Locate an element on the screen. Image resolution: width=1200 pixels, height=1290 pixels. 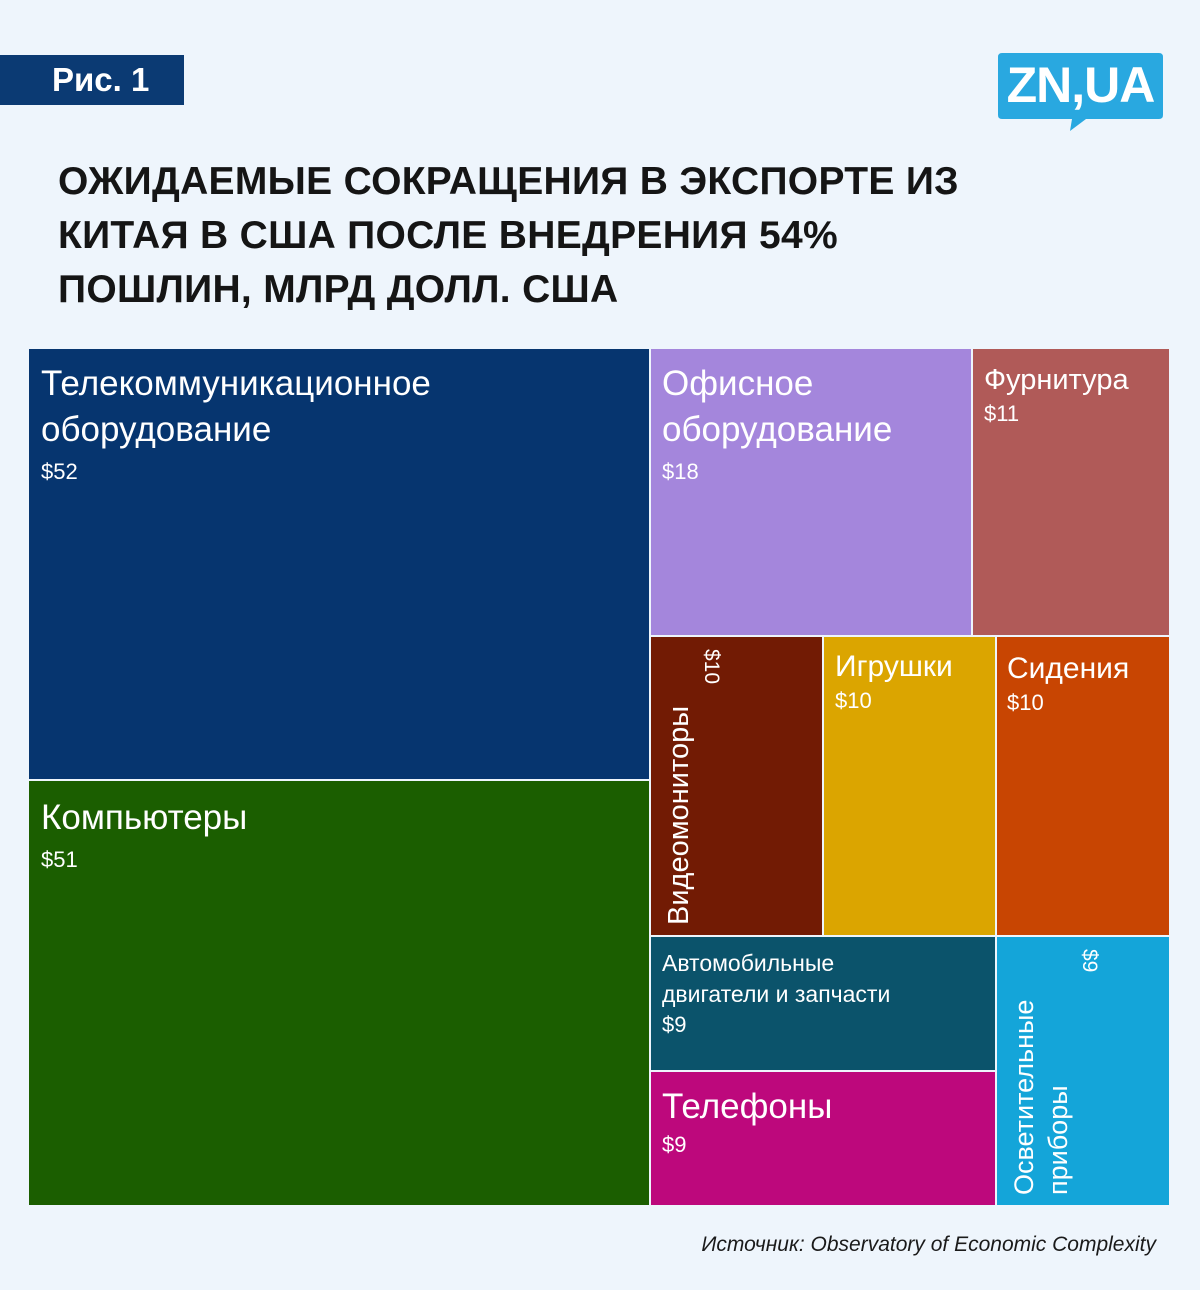
zn-ua-logo: ZN,UA is located at coordinates (1080, 92).